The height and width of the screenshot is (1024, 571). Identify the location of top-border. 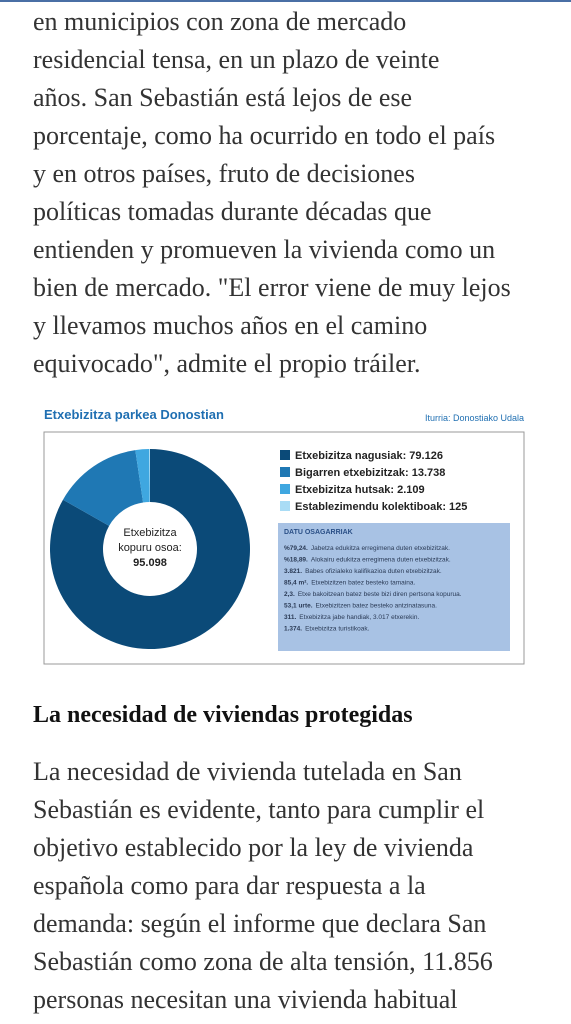
(285, 1).